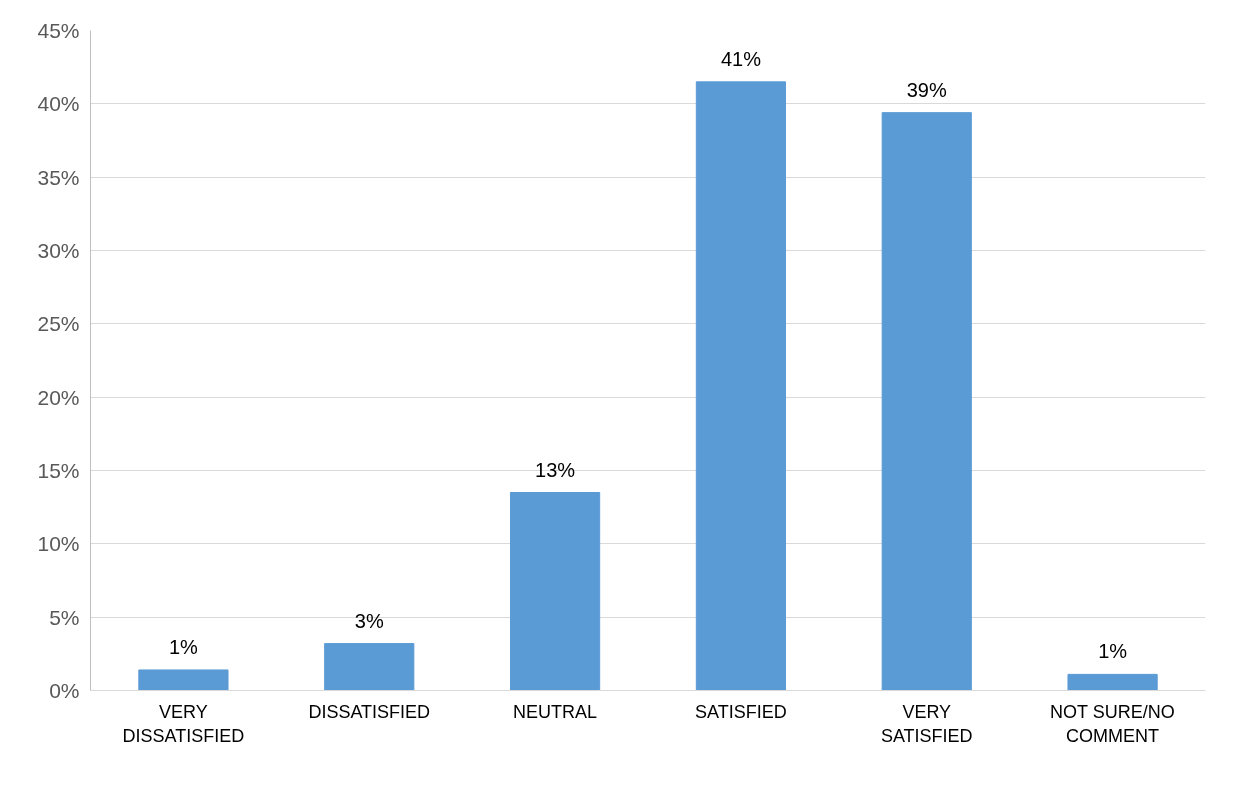 The width and height of the screenshot is (1252, 797). I want to click on y-tick-label: 25%, so click(58, 324).